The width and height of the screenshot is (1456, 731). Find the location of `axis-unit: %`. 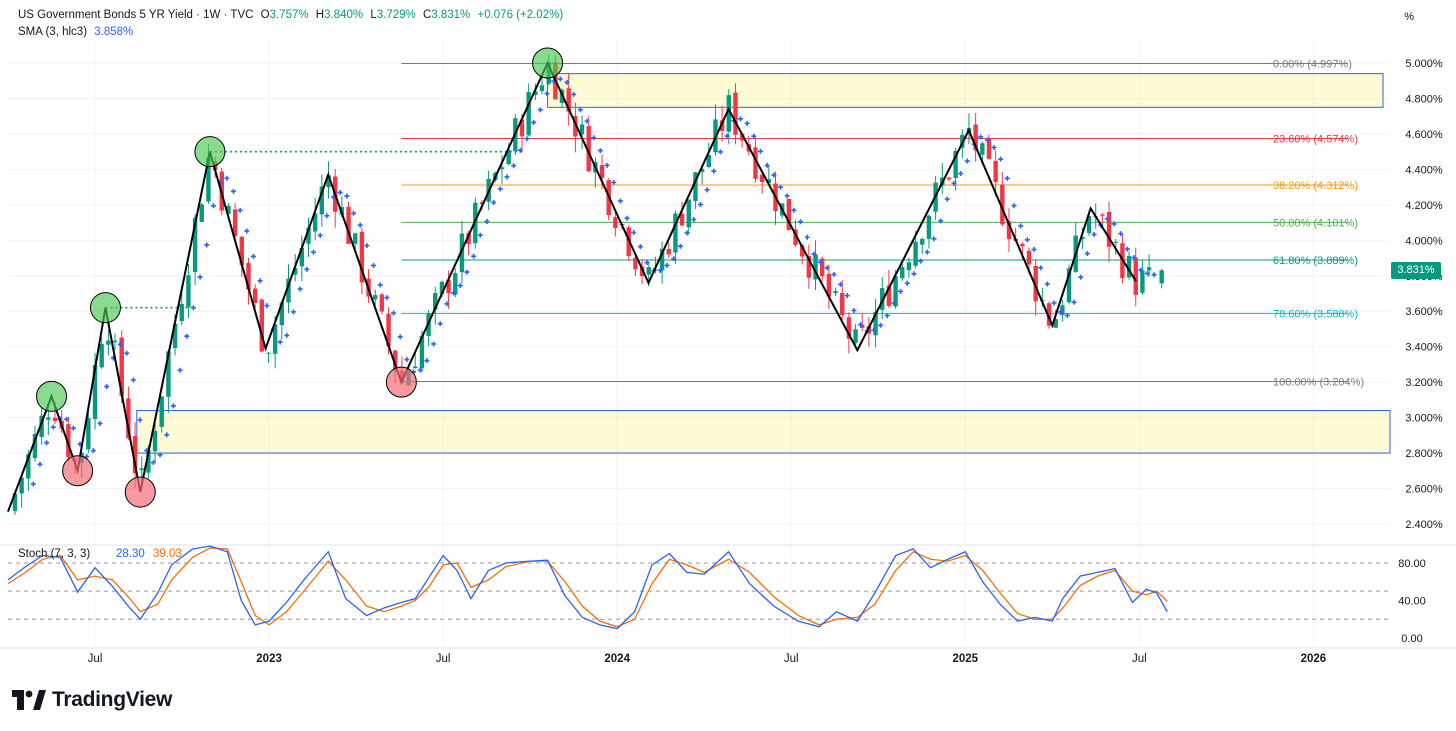

axis-unit: % is located at coordinates (1409, 17).